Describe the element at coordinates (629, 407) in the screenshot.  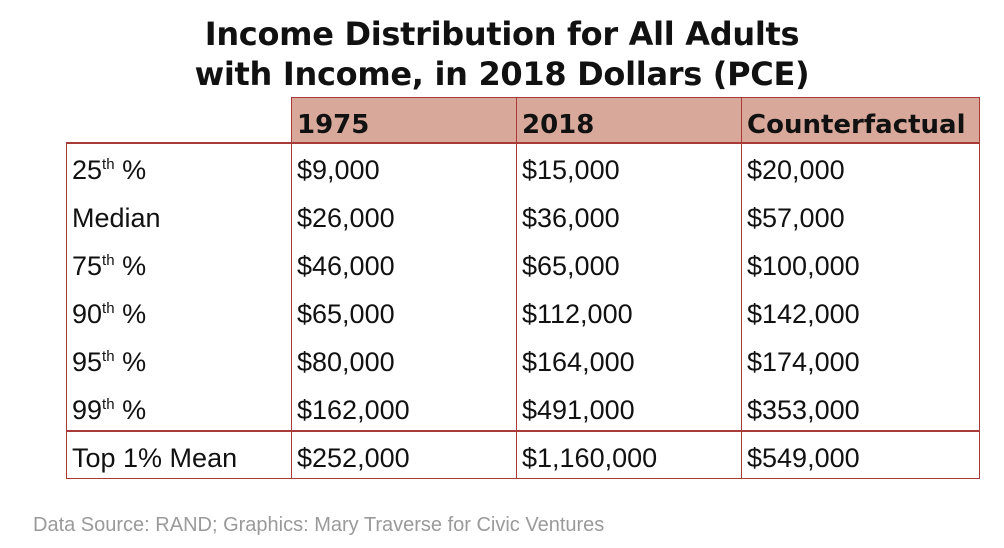
I see `value-cell: $491,000` at that location.